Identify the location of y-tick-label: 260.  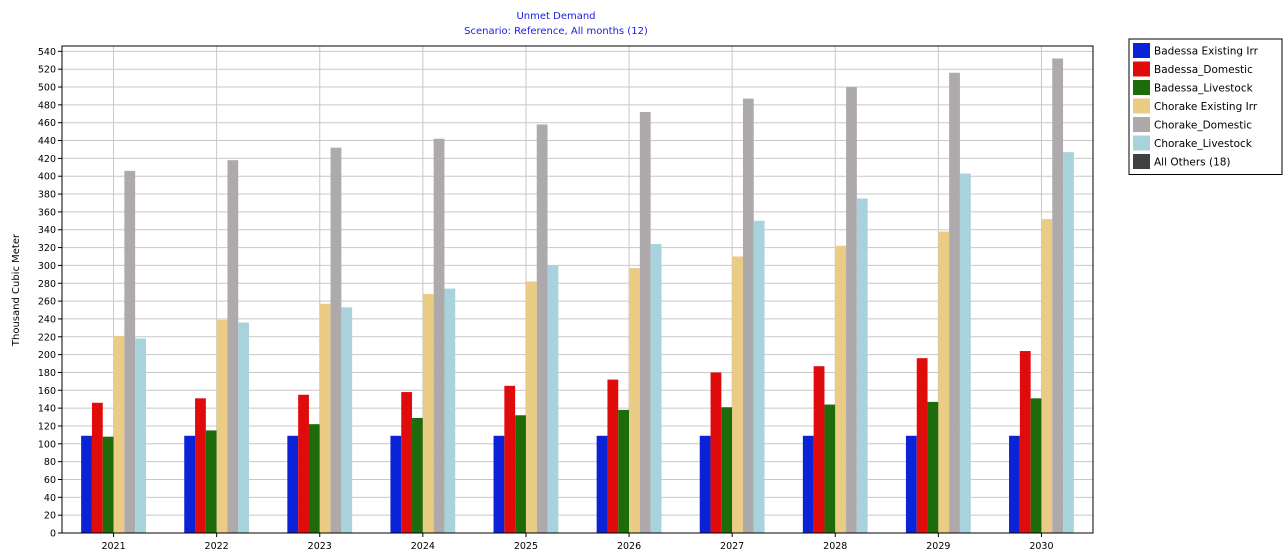
(47, 302).